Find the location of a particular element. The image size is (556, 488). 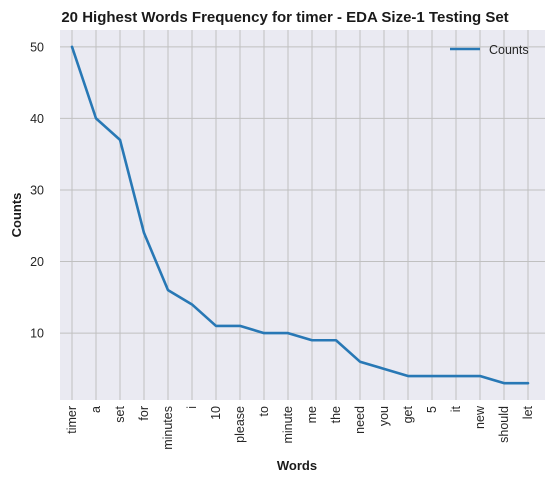

x-tick-label: to is located at coordinates (264, 411).